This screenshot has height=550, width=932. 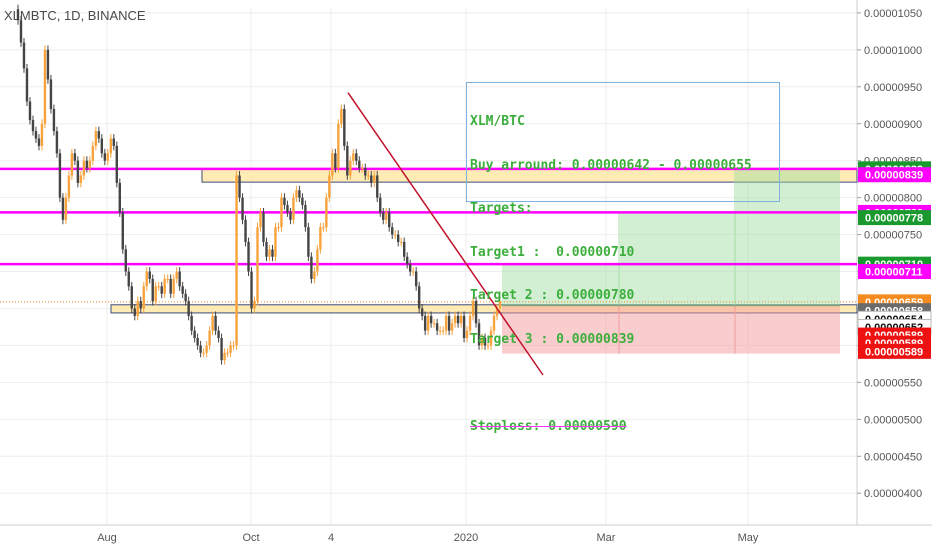 I want to click on y-tick-label: 0.00000900, so click(x=893, y=125).